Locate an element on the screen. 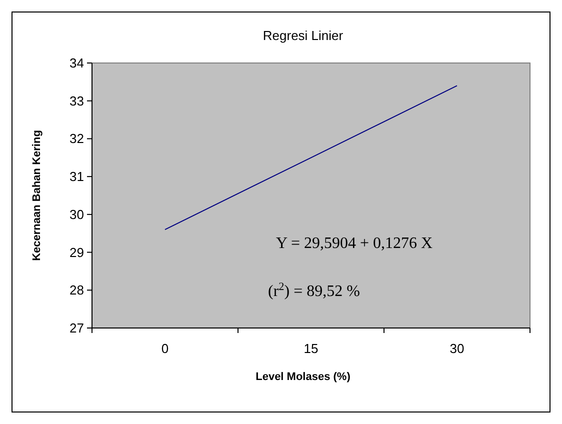 The image size is (562, 424). y-tick-label: 32 is located at coordinates (77, 138).